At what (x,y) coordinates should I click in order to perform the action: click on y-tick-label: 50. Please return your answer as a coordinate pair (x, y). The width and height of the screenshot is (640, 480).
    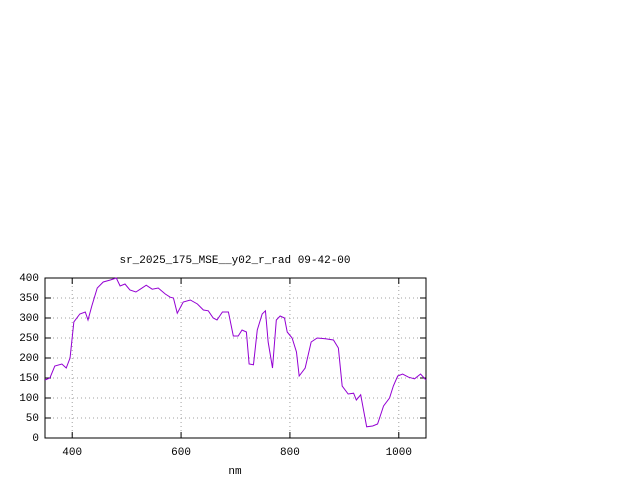
    Looking at the image, I should click on (32, 419).